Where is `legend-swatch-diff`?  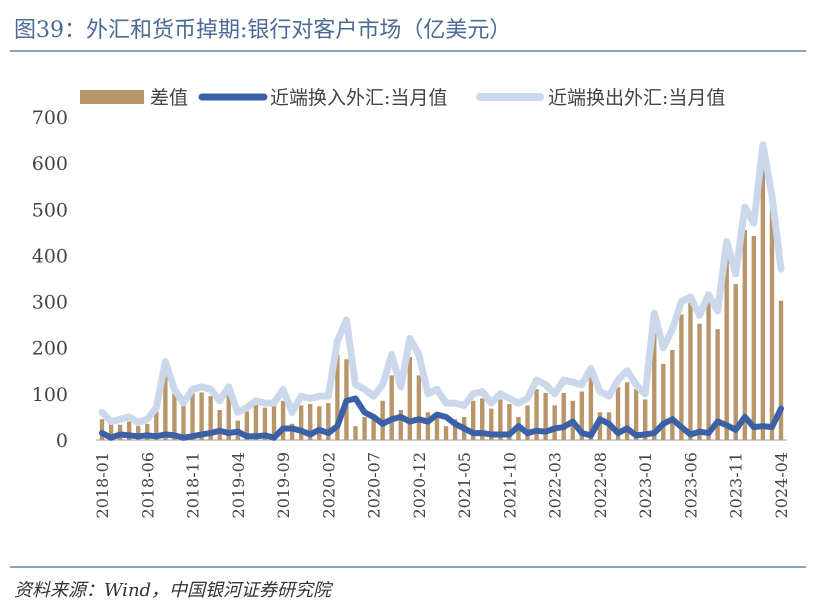
legend-swatch-diff is located at coordinates (112, 97).